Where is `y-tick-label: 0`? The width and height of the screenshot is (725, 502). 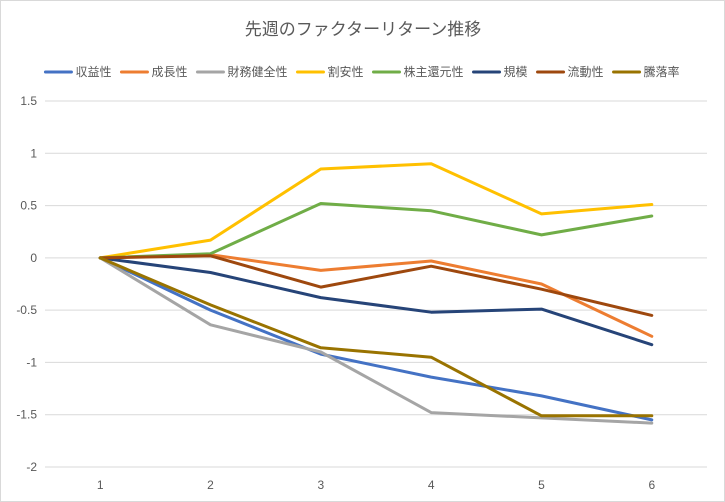 y-tick-label: 0 is located at coordinates (33, 258).